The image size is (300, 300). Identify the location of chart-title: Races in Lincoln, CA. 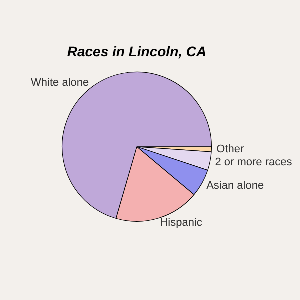
(137, 51).